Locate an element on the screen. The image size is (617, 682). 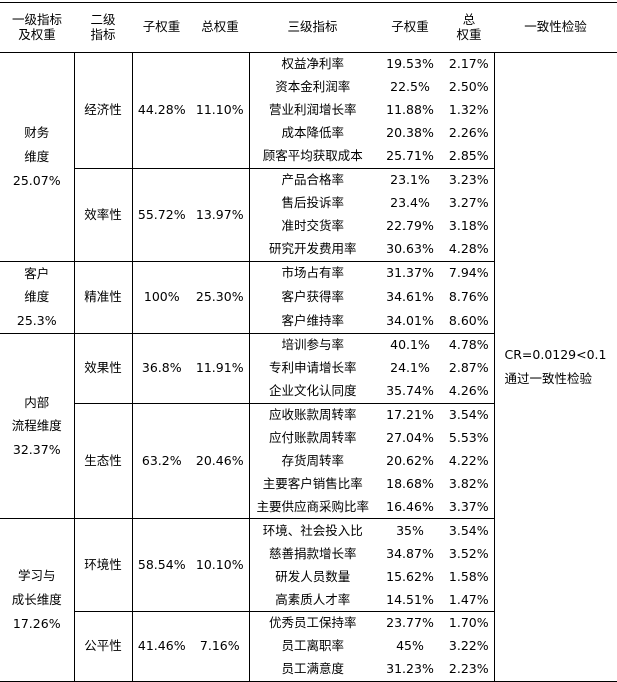
level2-name: 公平性 is located at coordinates (103, 646).